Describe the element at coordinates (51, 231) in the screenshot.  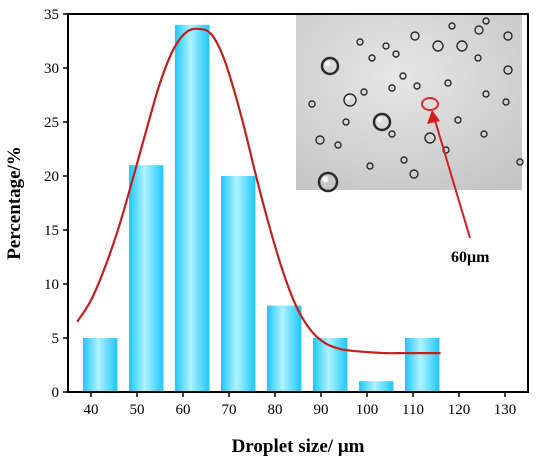
I see `y-tick-label: 15` at that location.